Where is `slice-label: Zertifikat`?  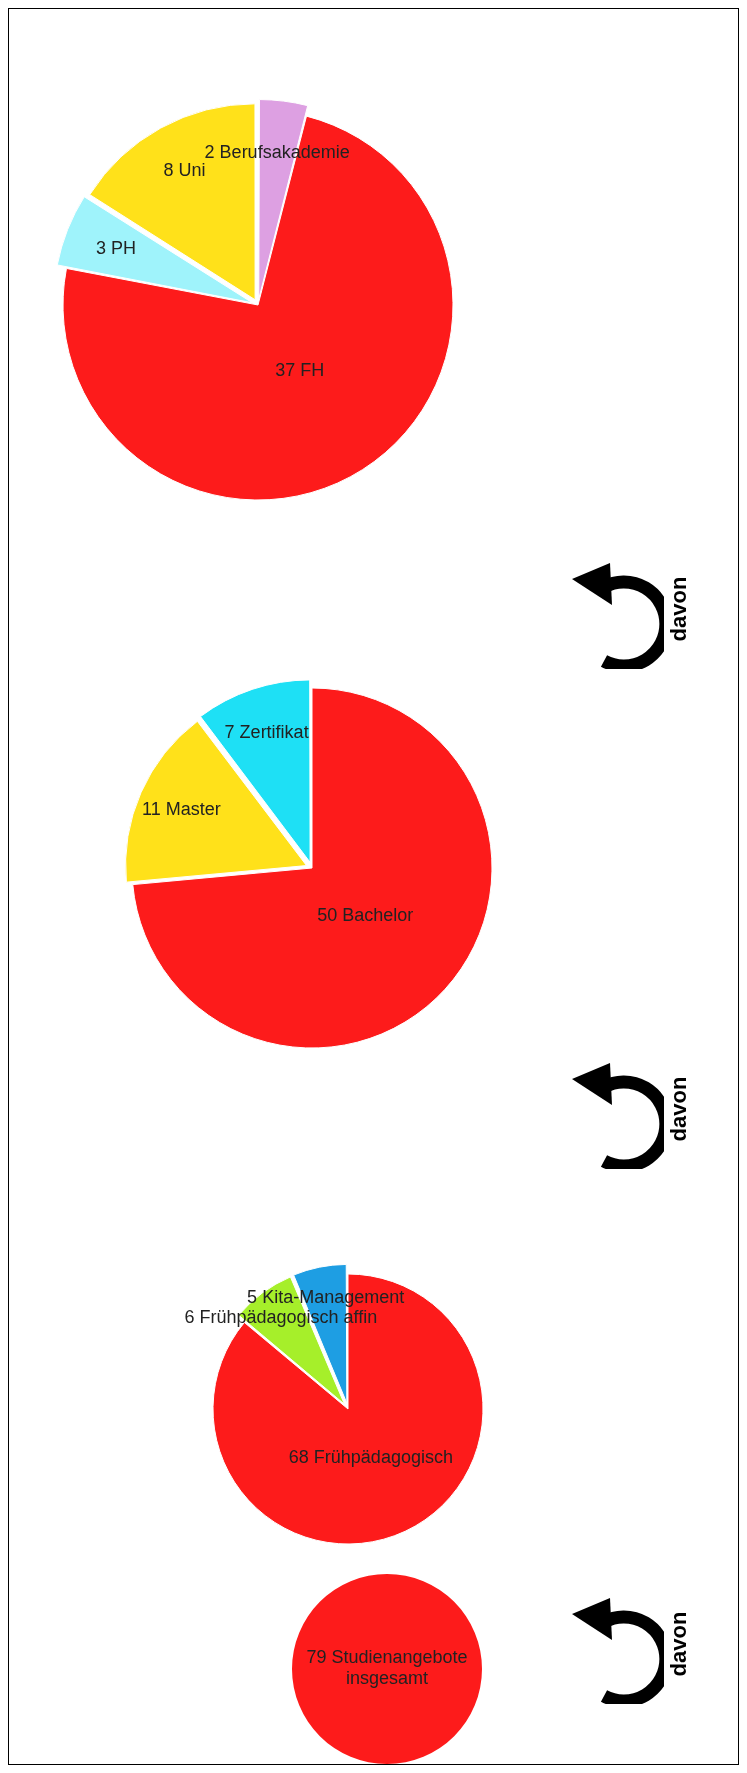 slice-label: Zertifikat is located at coordinates (274, 731).